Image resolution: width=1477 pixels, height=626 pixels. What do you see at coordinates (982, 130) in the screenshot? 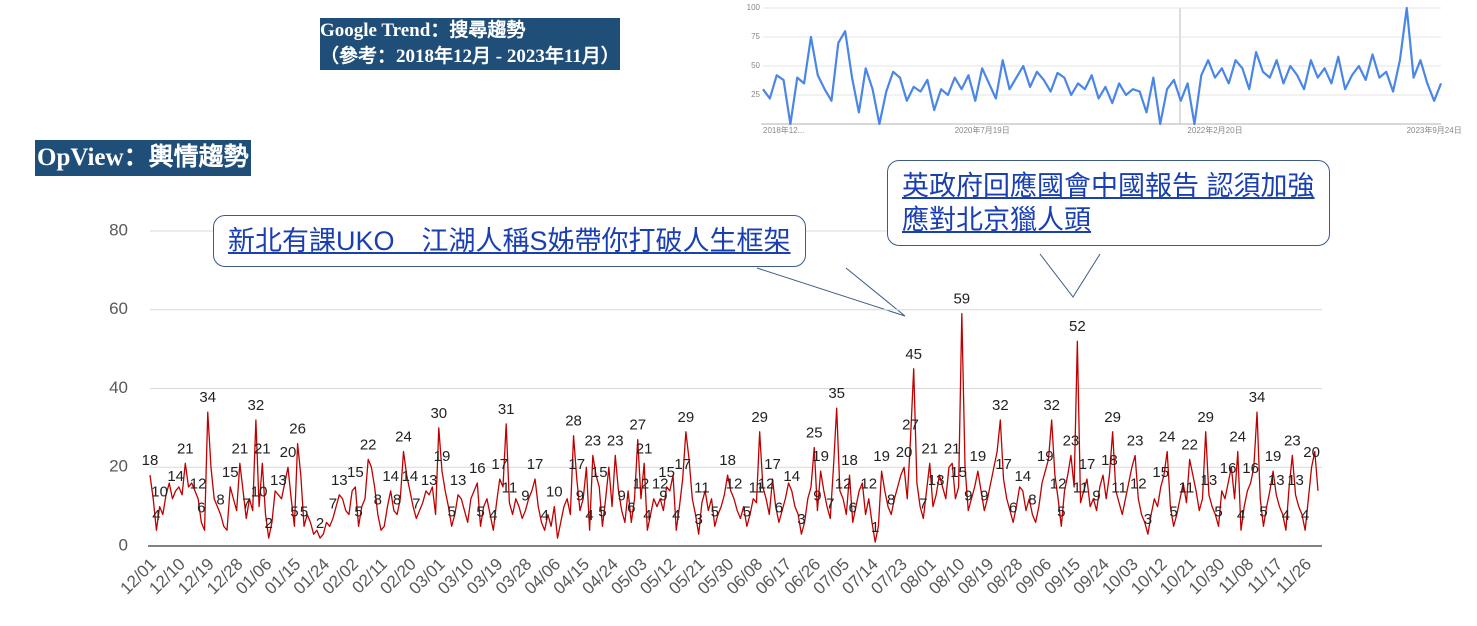
I see `x-tick-label: 2020年7月19日` at bounding box center [982, 130].